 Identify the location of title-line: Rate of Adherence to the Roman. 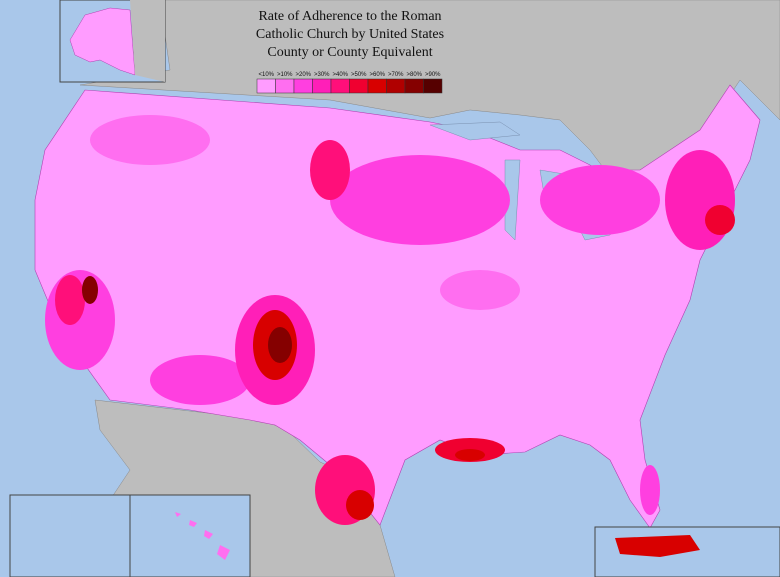
(349, 16).